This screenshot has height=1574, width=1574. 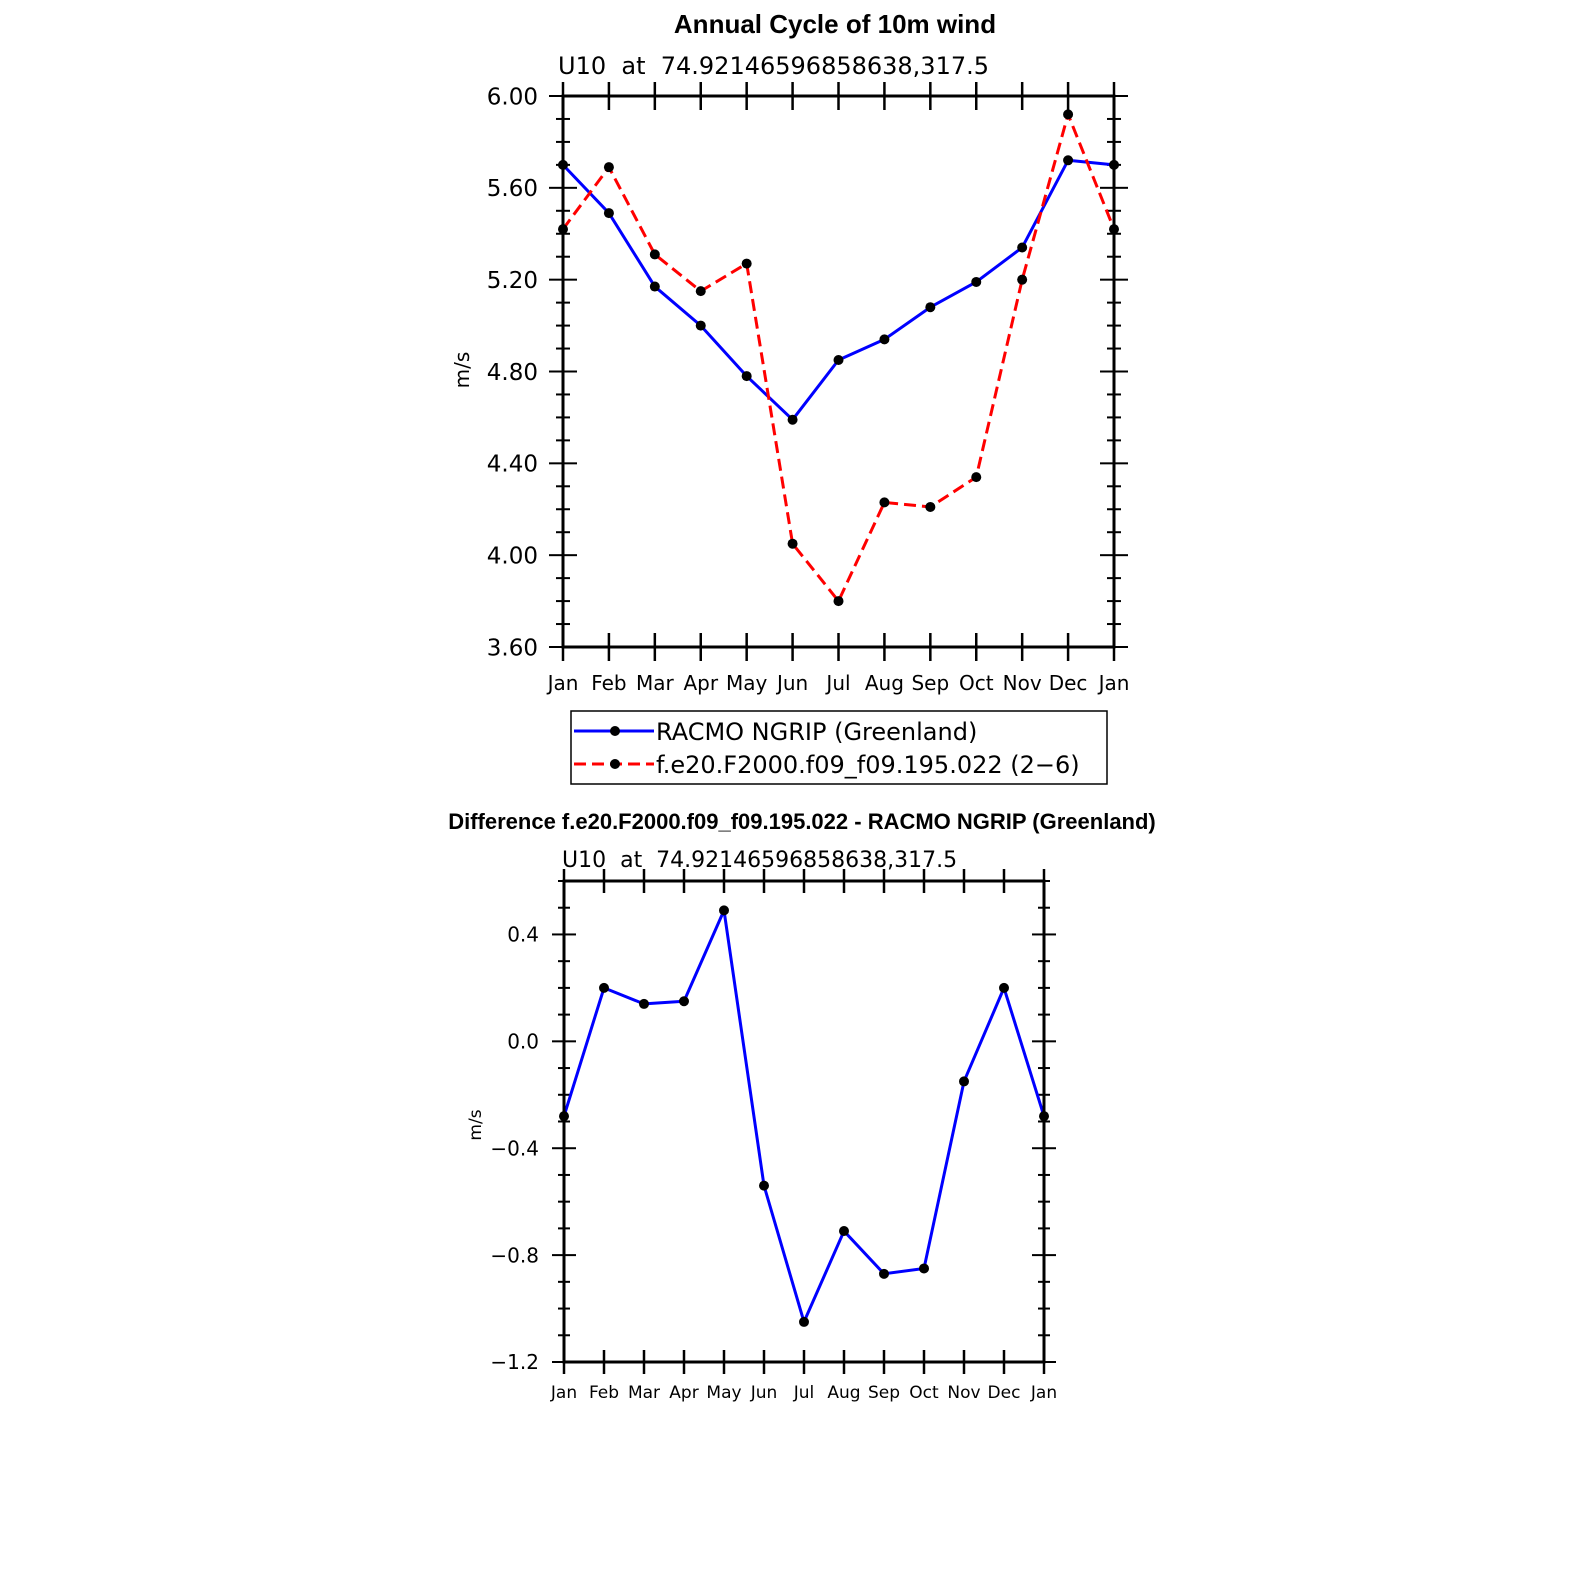 I want to click on legend-item-model: f.e20.F2000.f09_f09.195.022 (2−6), so click(x=827, y=765).